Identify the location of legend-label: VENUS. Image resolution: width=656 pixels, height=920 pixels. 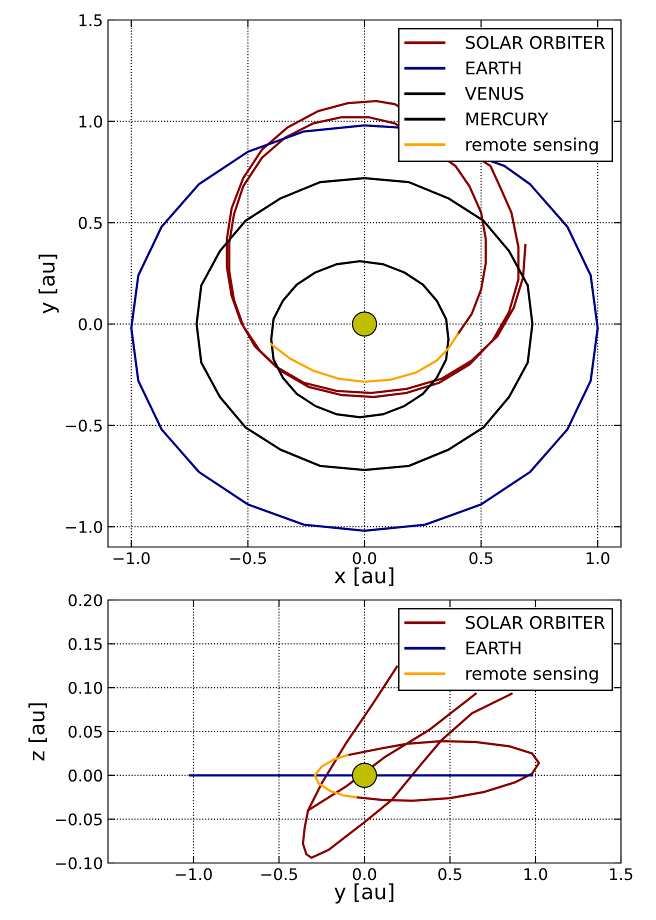
(494, 93).